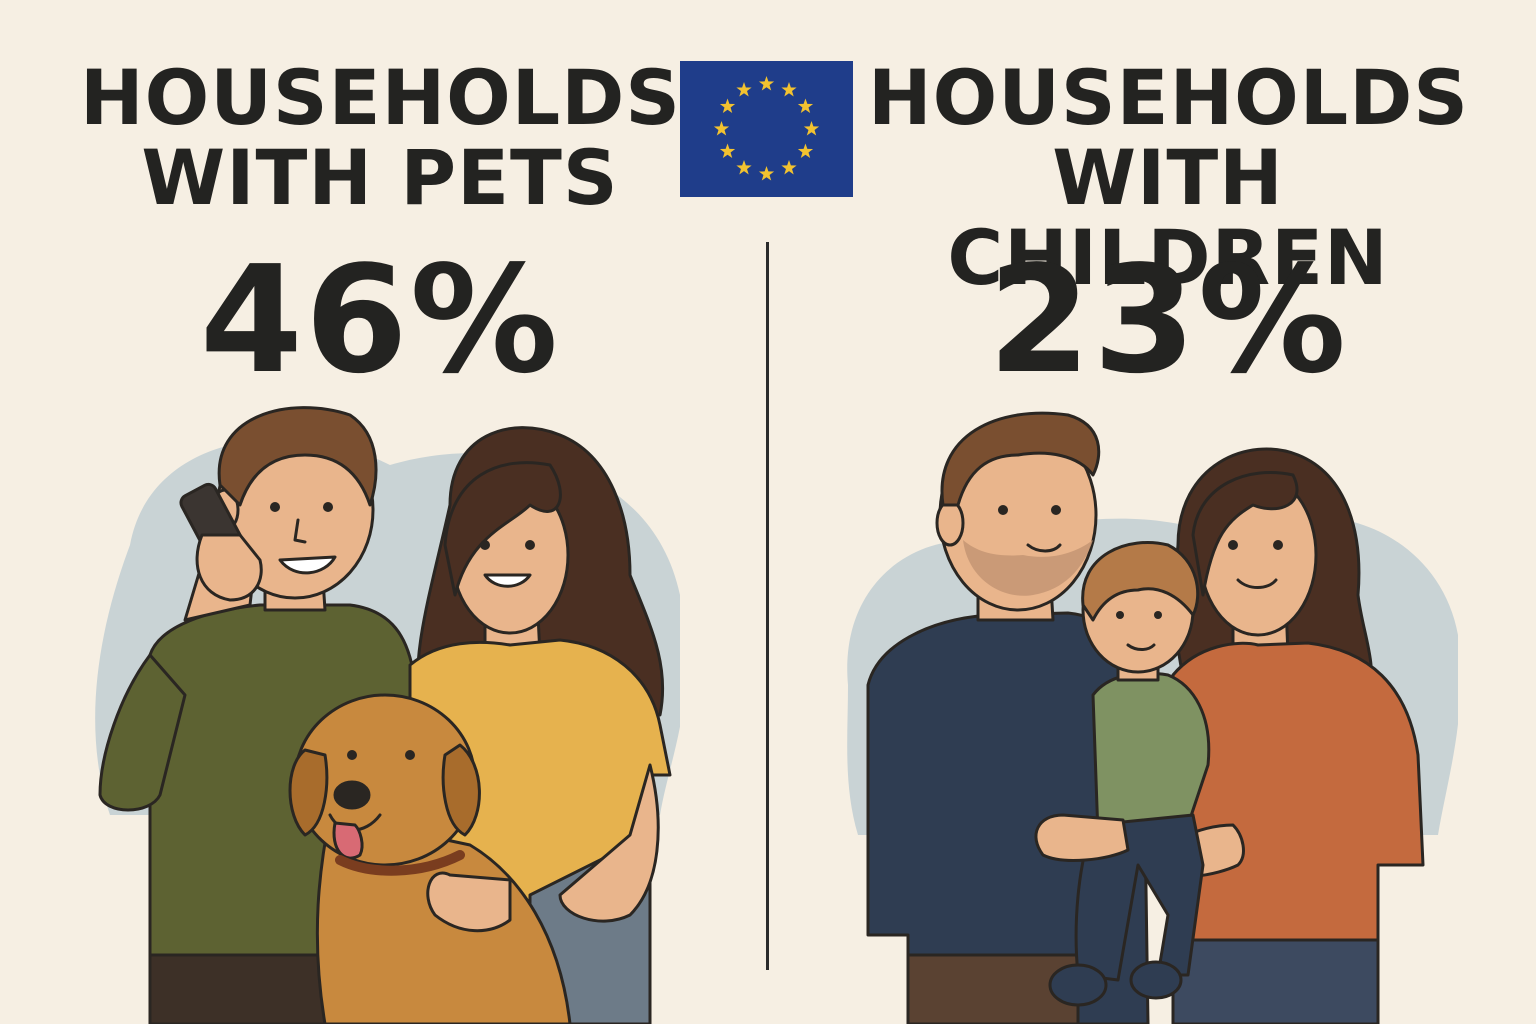 This screenshot has width=1536, height=1024. I want to click on pets-title: HOUSEHOLDS WITH PETS, so click(380, 138).